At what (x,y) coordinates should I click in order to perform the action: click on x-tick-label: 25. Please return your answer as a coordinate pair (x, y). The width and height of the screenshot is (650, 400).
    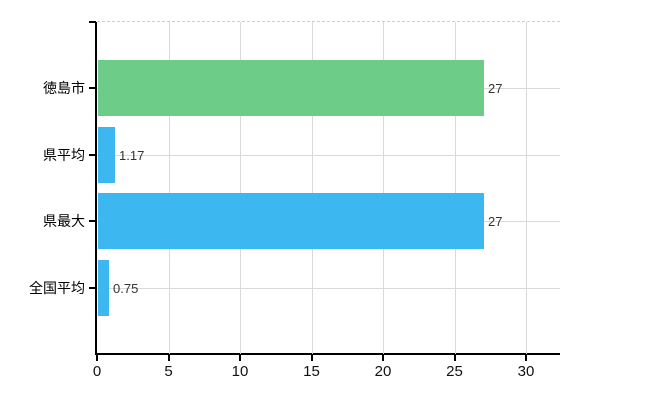
    Looking at the image, I should click on (454, 371).